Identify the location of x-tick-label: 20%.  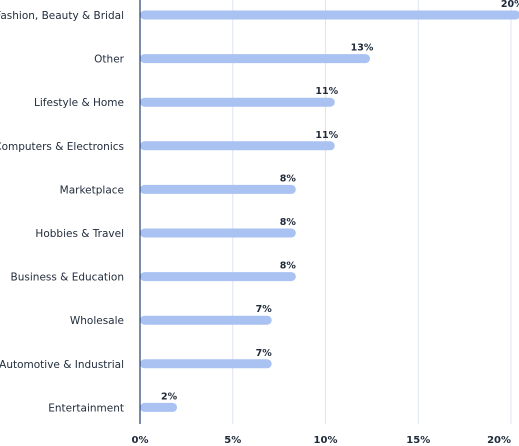
(499, 440).